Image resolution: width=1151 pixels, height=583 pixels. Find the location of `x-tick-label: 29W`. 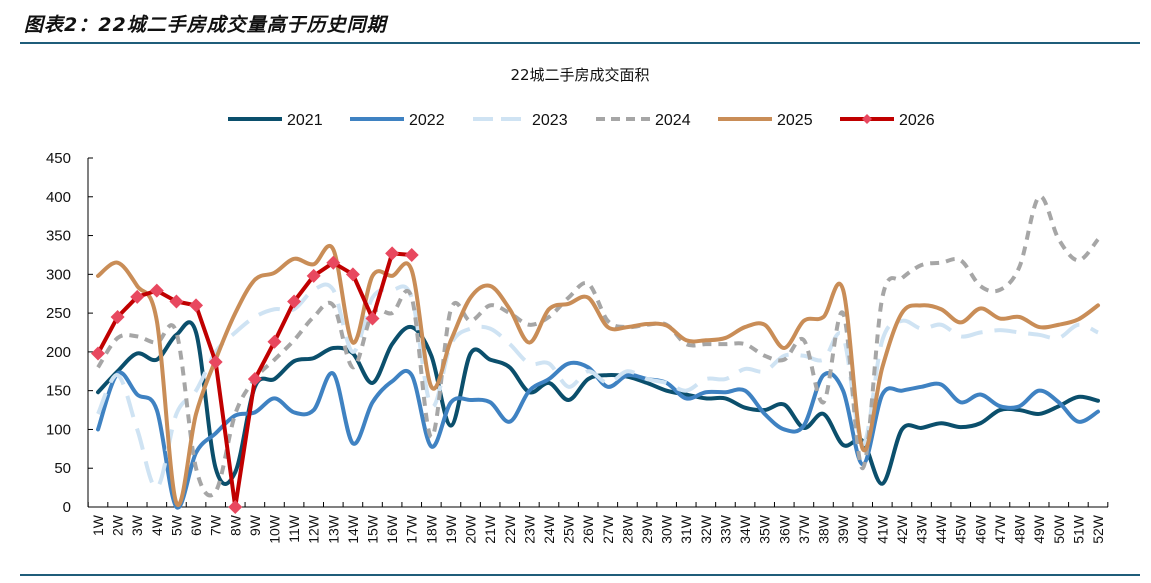

x-tick-label: 29W is located at coordinates (647, 529).